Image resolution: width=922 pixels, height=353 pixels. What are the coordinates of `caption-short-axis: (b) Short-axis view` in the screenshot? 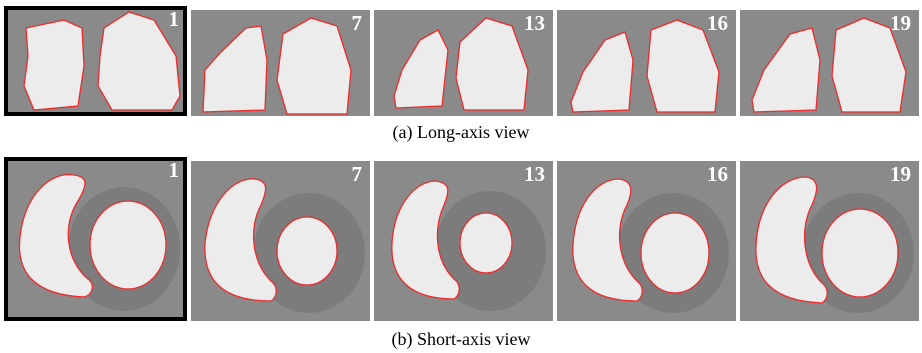 It's located at (461, 339).